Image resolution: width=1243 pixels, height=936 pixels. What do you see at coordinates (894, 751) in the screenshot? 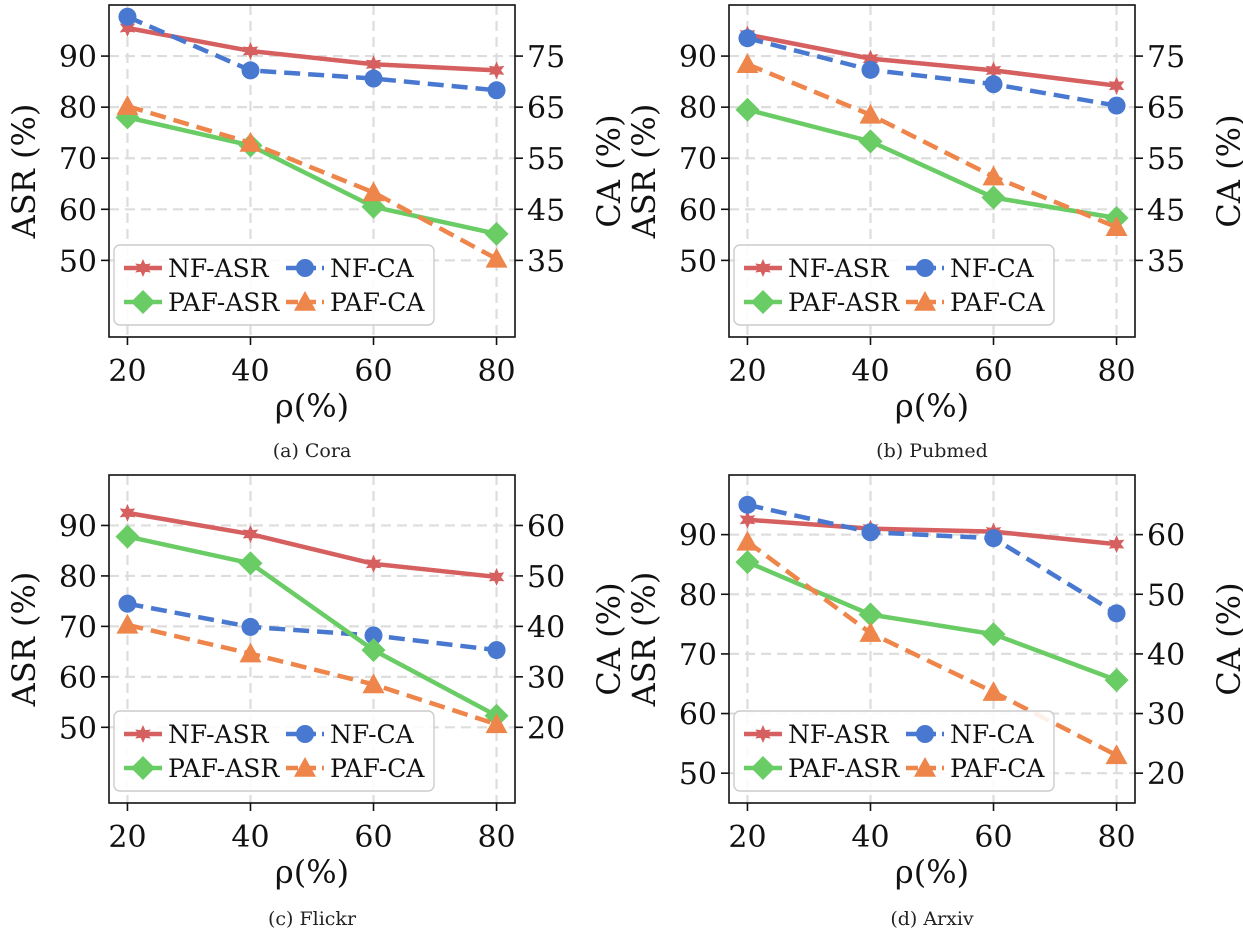
I see `legend-box` at bounding box center [894, 751].